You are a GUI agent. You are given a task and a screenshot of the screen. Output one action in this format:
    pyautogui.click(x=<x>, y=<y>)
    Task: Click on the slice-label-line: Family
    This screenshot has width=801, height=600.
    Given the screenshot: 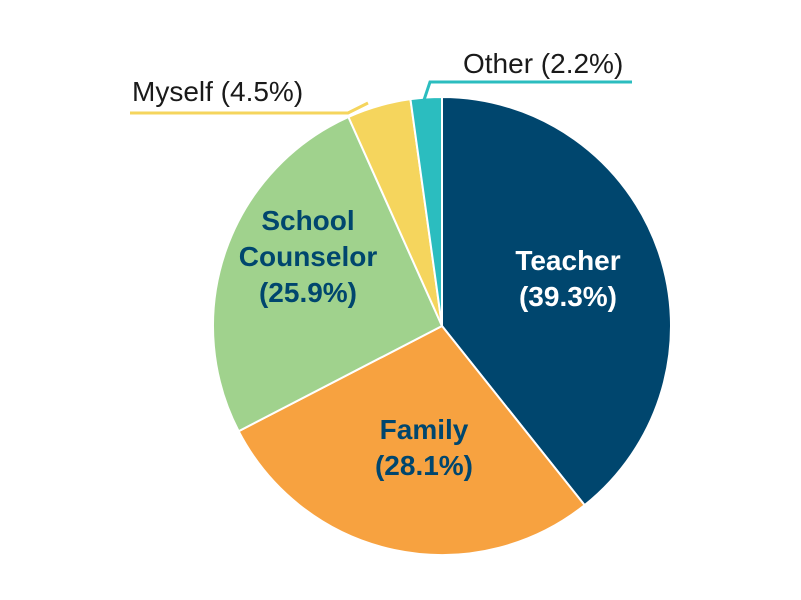 What is the action you would take?
    pyautogui.click(x=424, y=429)
    